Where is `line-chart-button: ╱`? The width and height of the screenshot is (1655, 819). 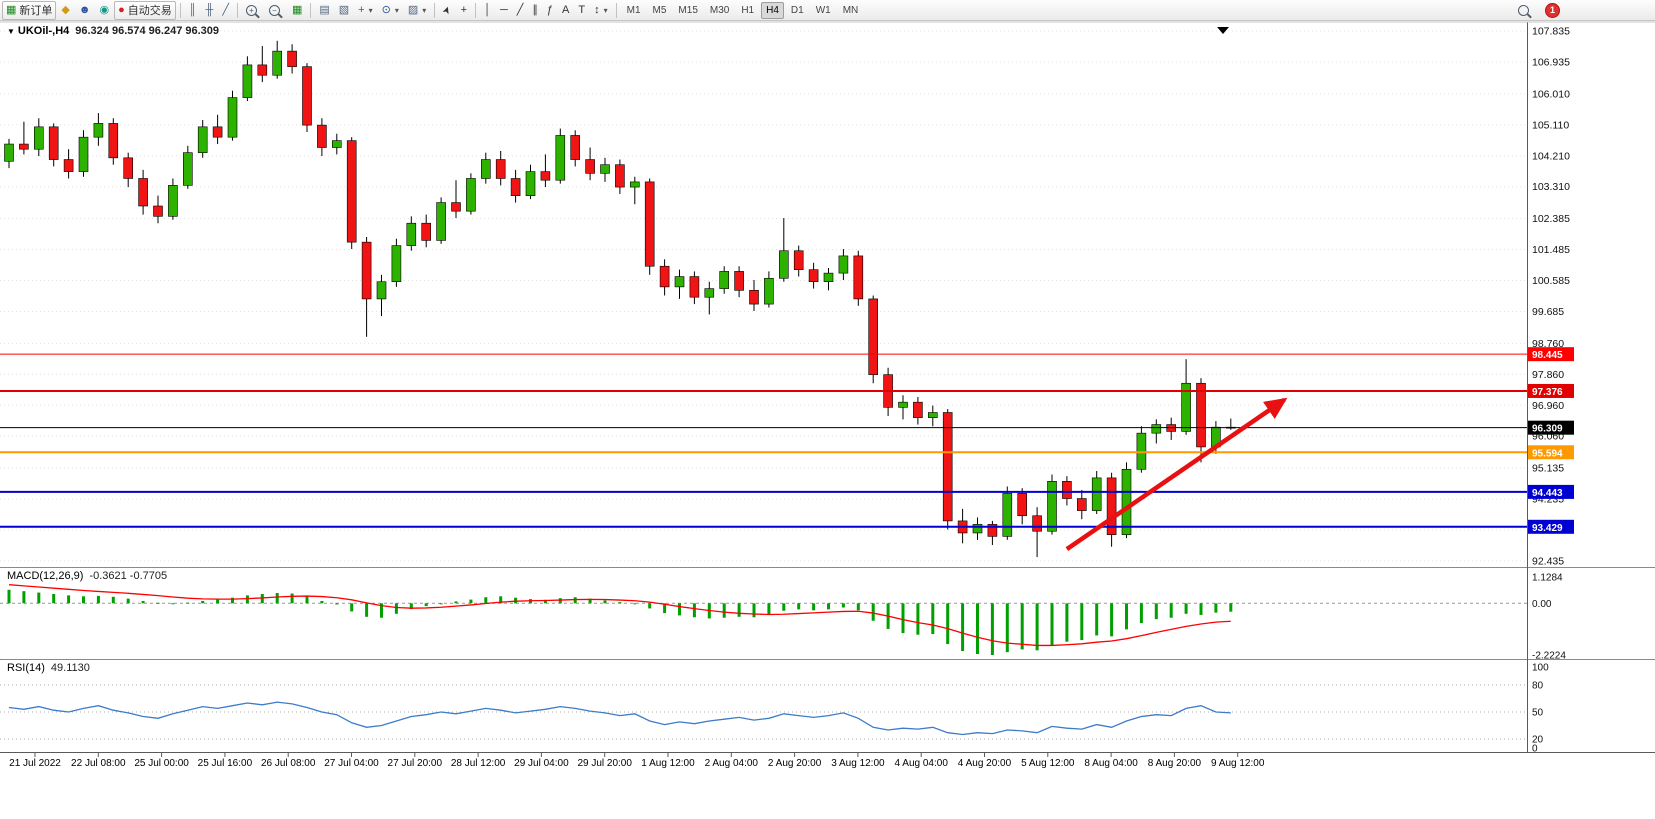
line-chart-button: ╱ is located at coordinates (225, 10).